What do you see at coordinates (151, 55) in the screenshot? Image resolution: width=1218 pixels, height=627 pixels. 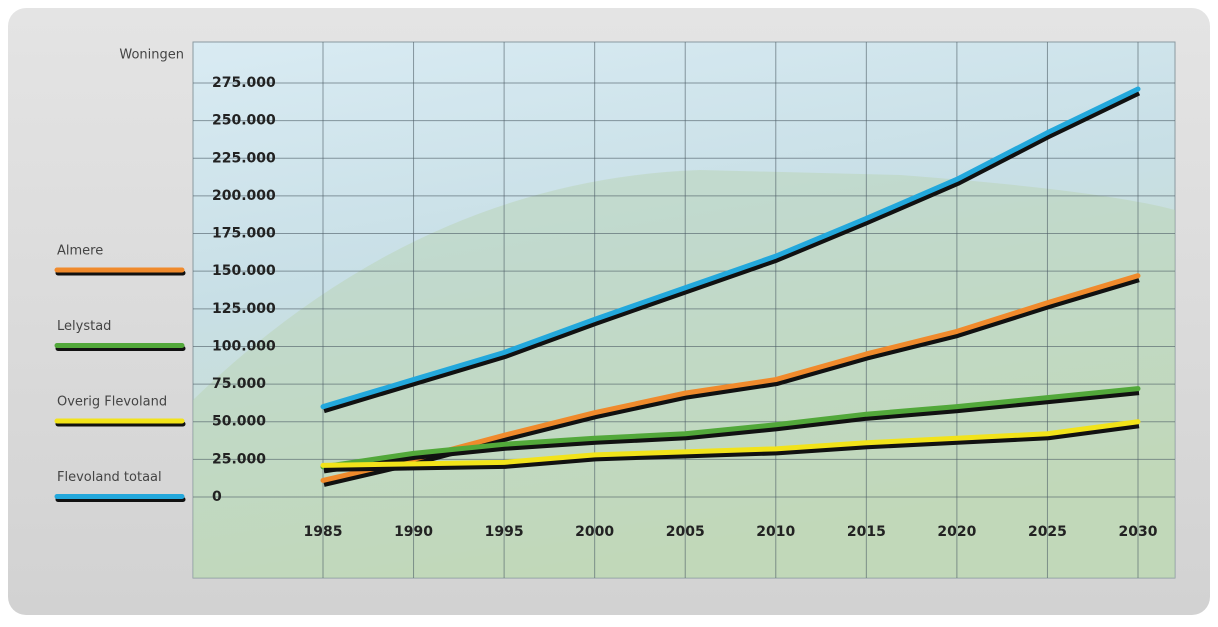 I see `y-axis-label: Woningen` at bounding box center [151, 55].